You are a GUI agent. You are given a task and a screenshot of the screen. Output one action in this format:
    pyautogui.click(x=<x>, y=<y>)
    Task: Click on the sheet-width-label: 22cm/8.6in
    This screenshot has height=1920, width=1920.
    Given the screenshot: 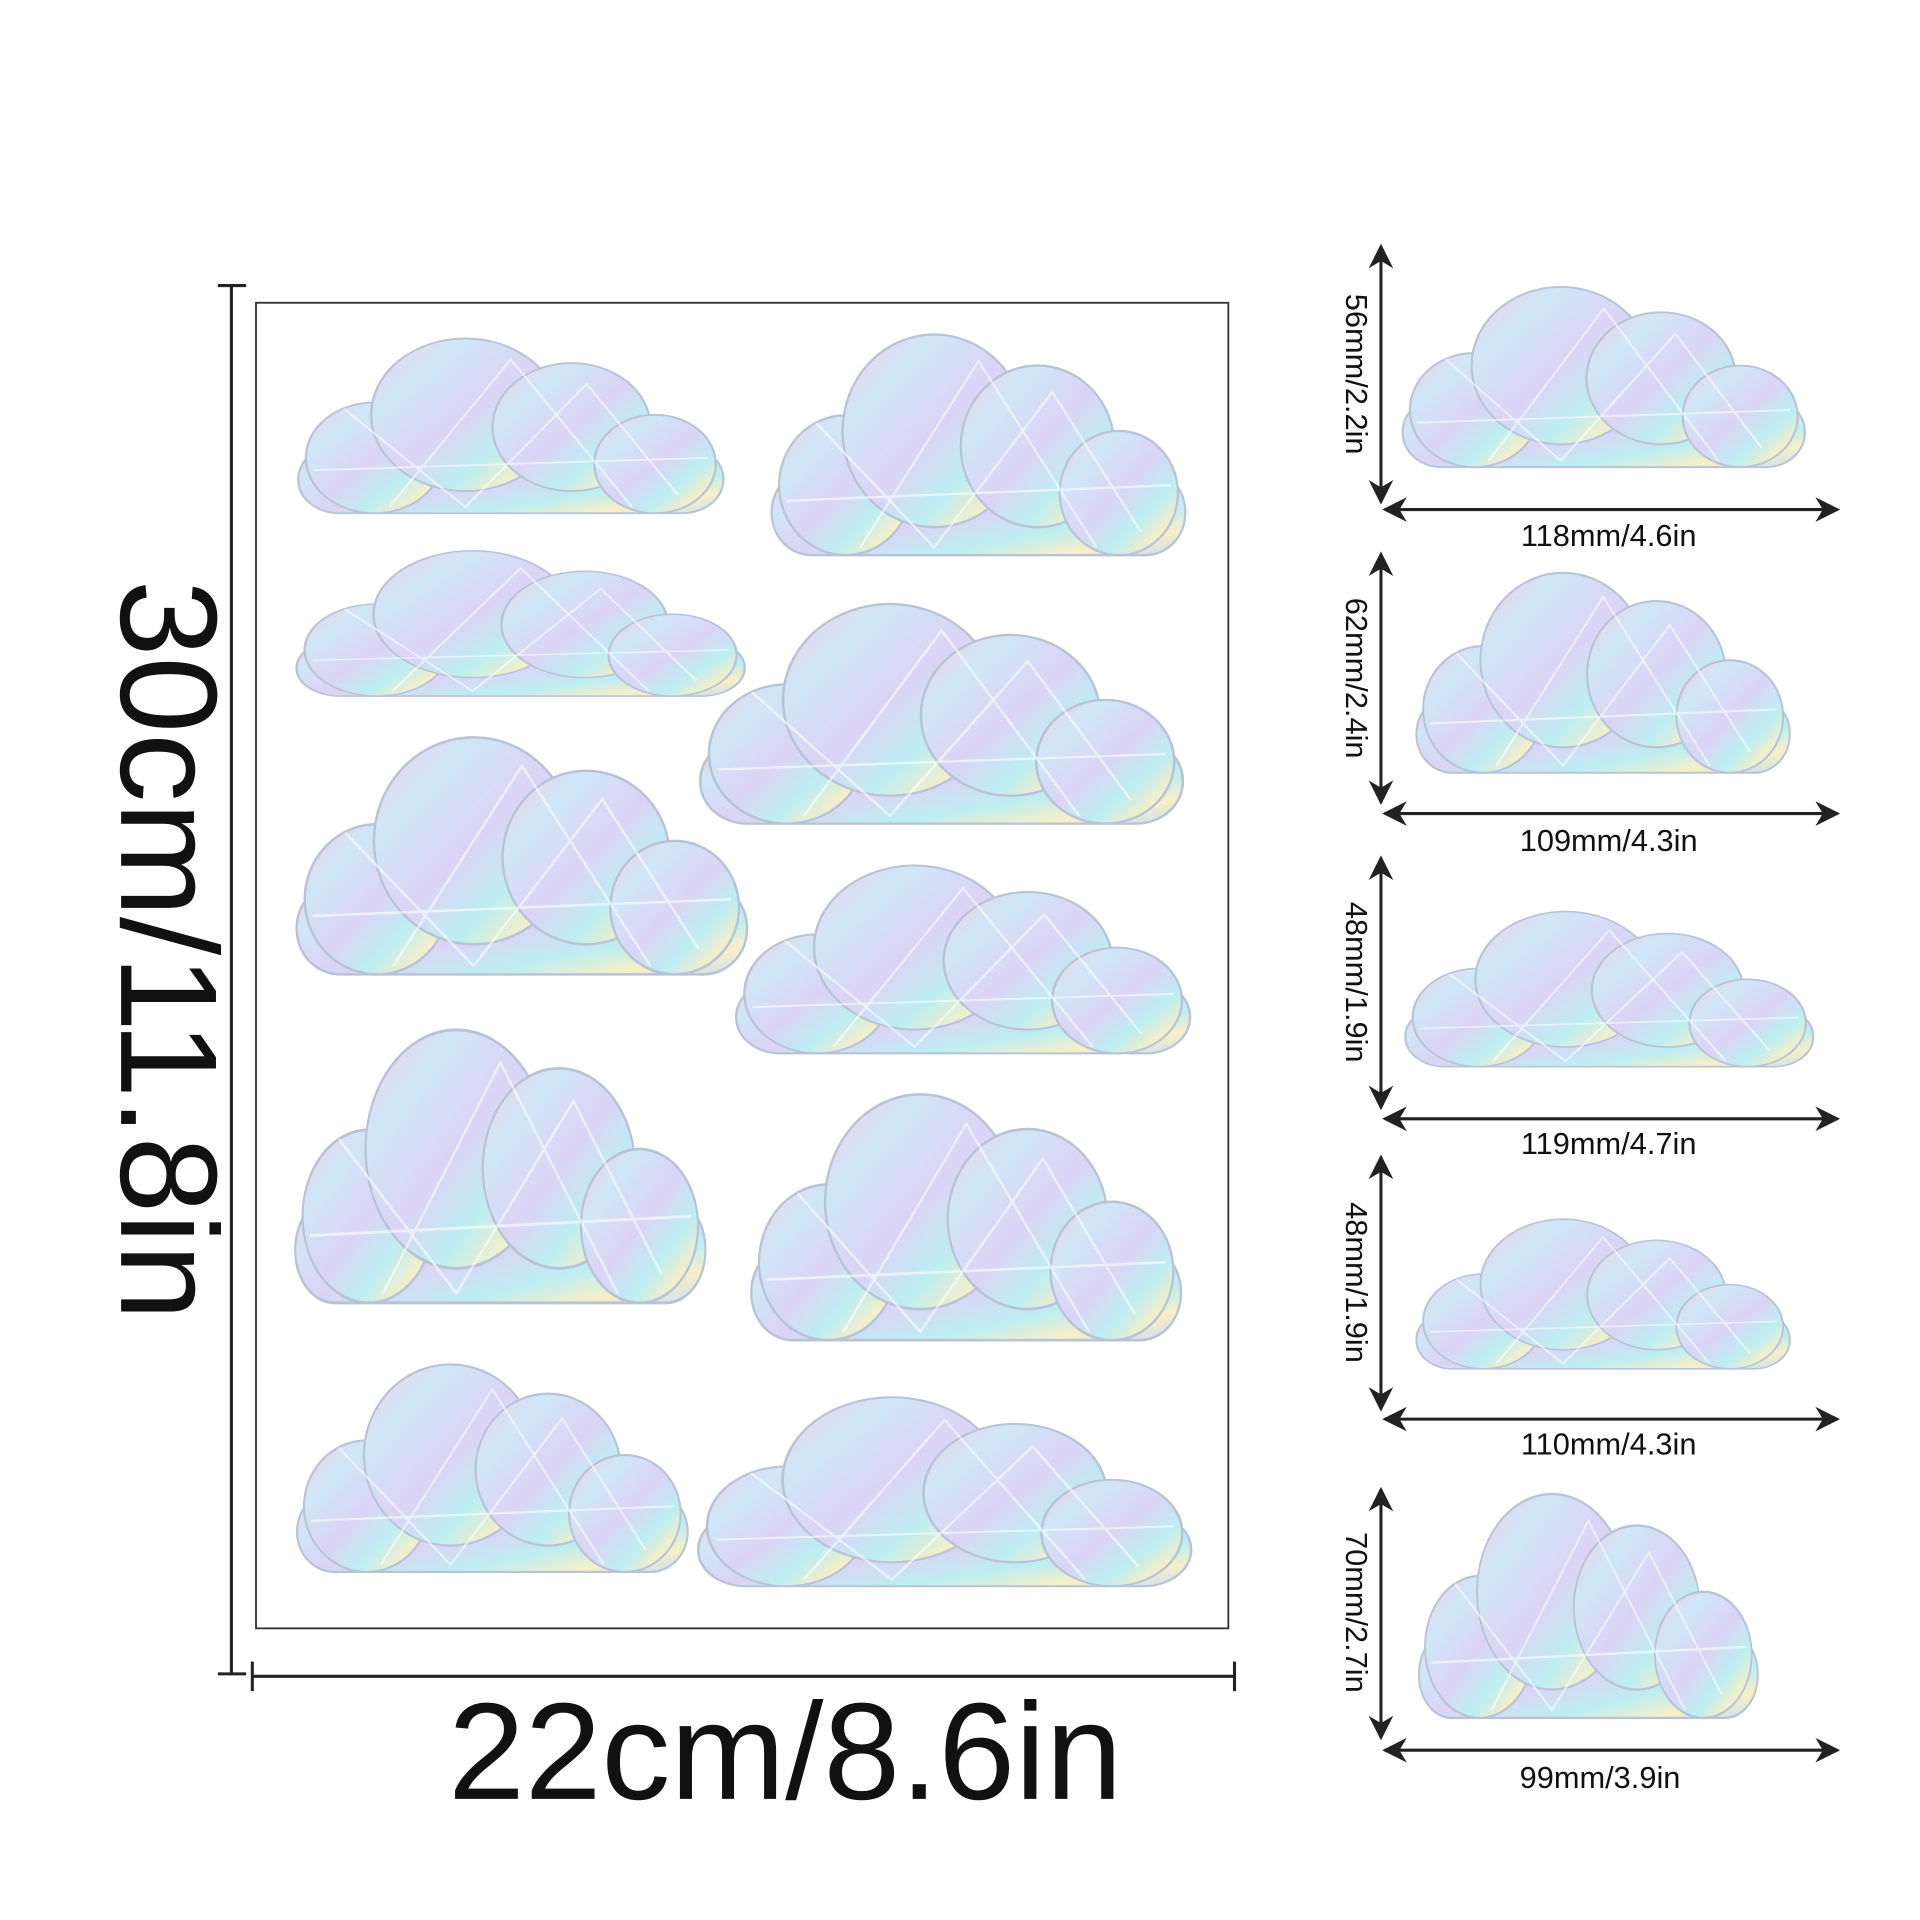 What is the action you would take?
    pyautogui.click(x=785, y=1752)
    